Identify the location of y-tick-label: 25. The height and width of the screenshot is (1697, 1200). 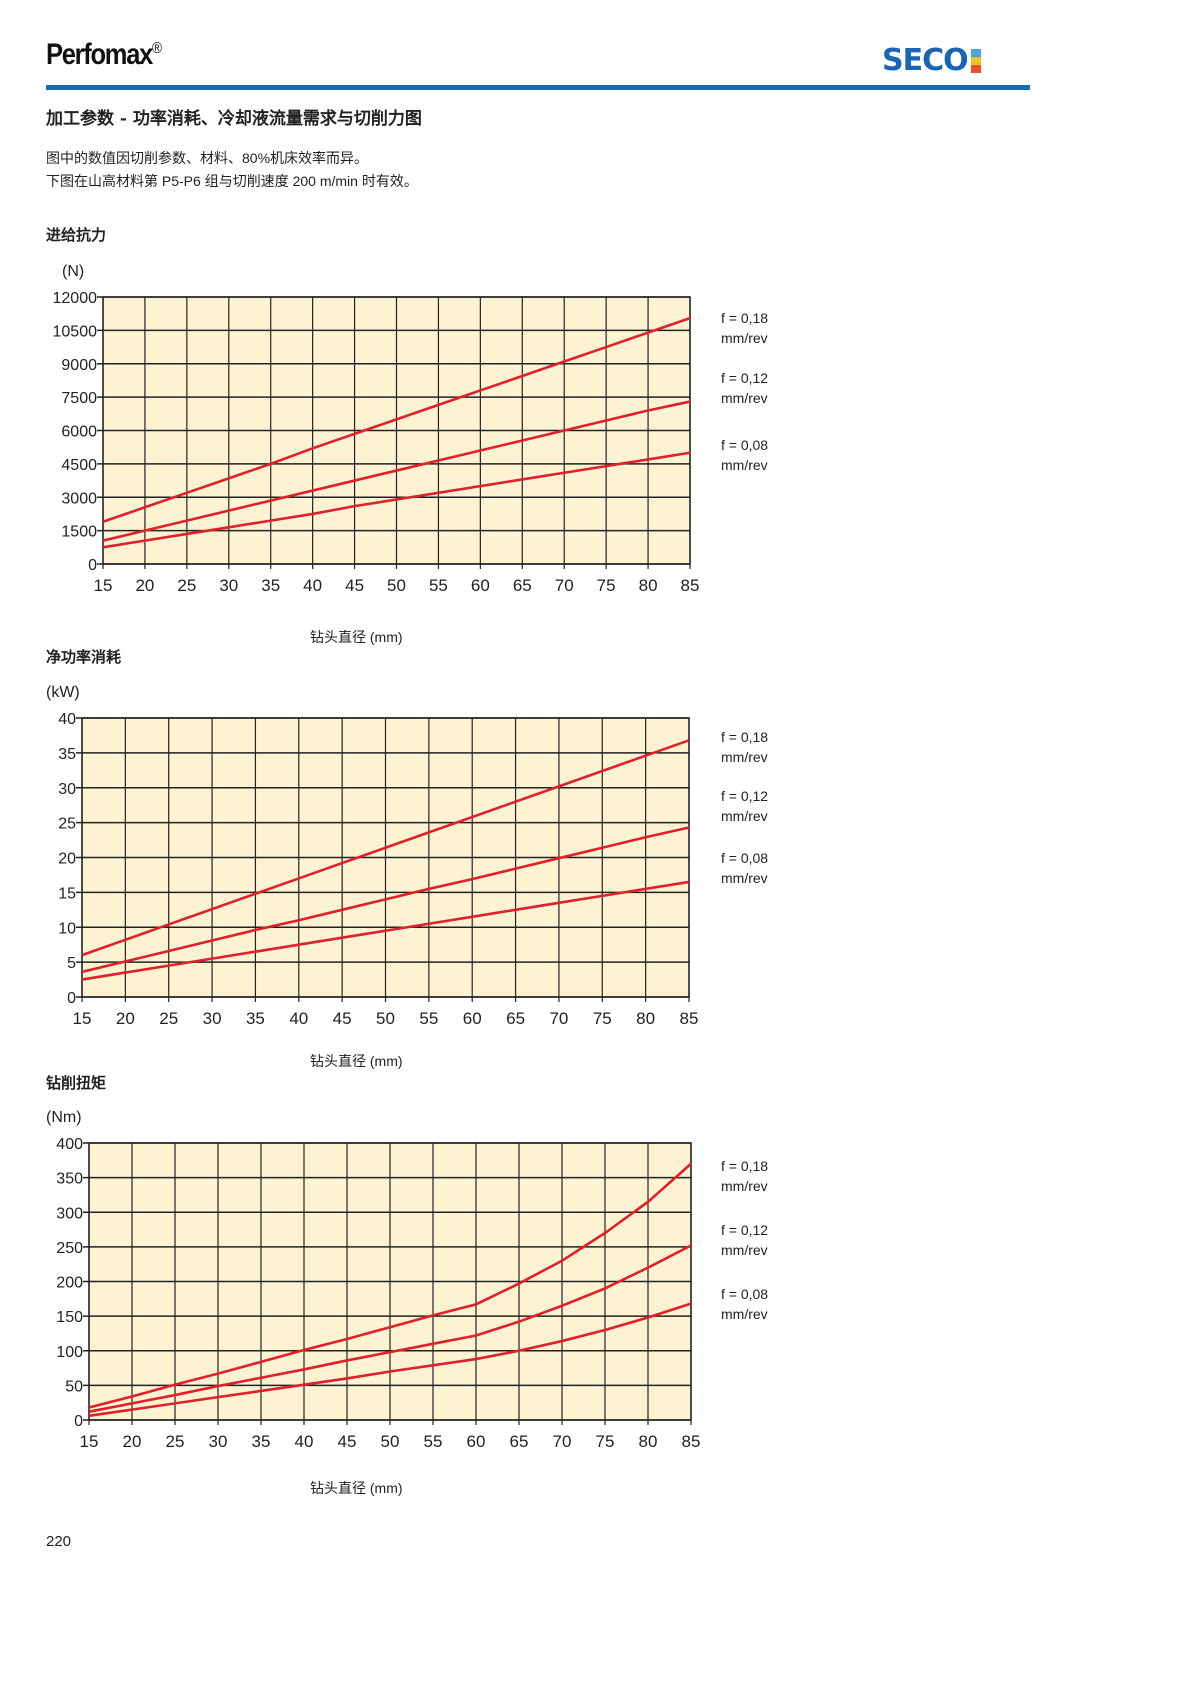
(67, 824).